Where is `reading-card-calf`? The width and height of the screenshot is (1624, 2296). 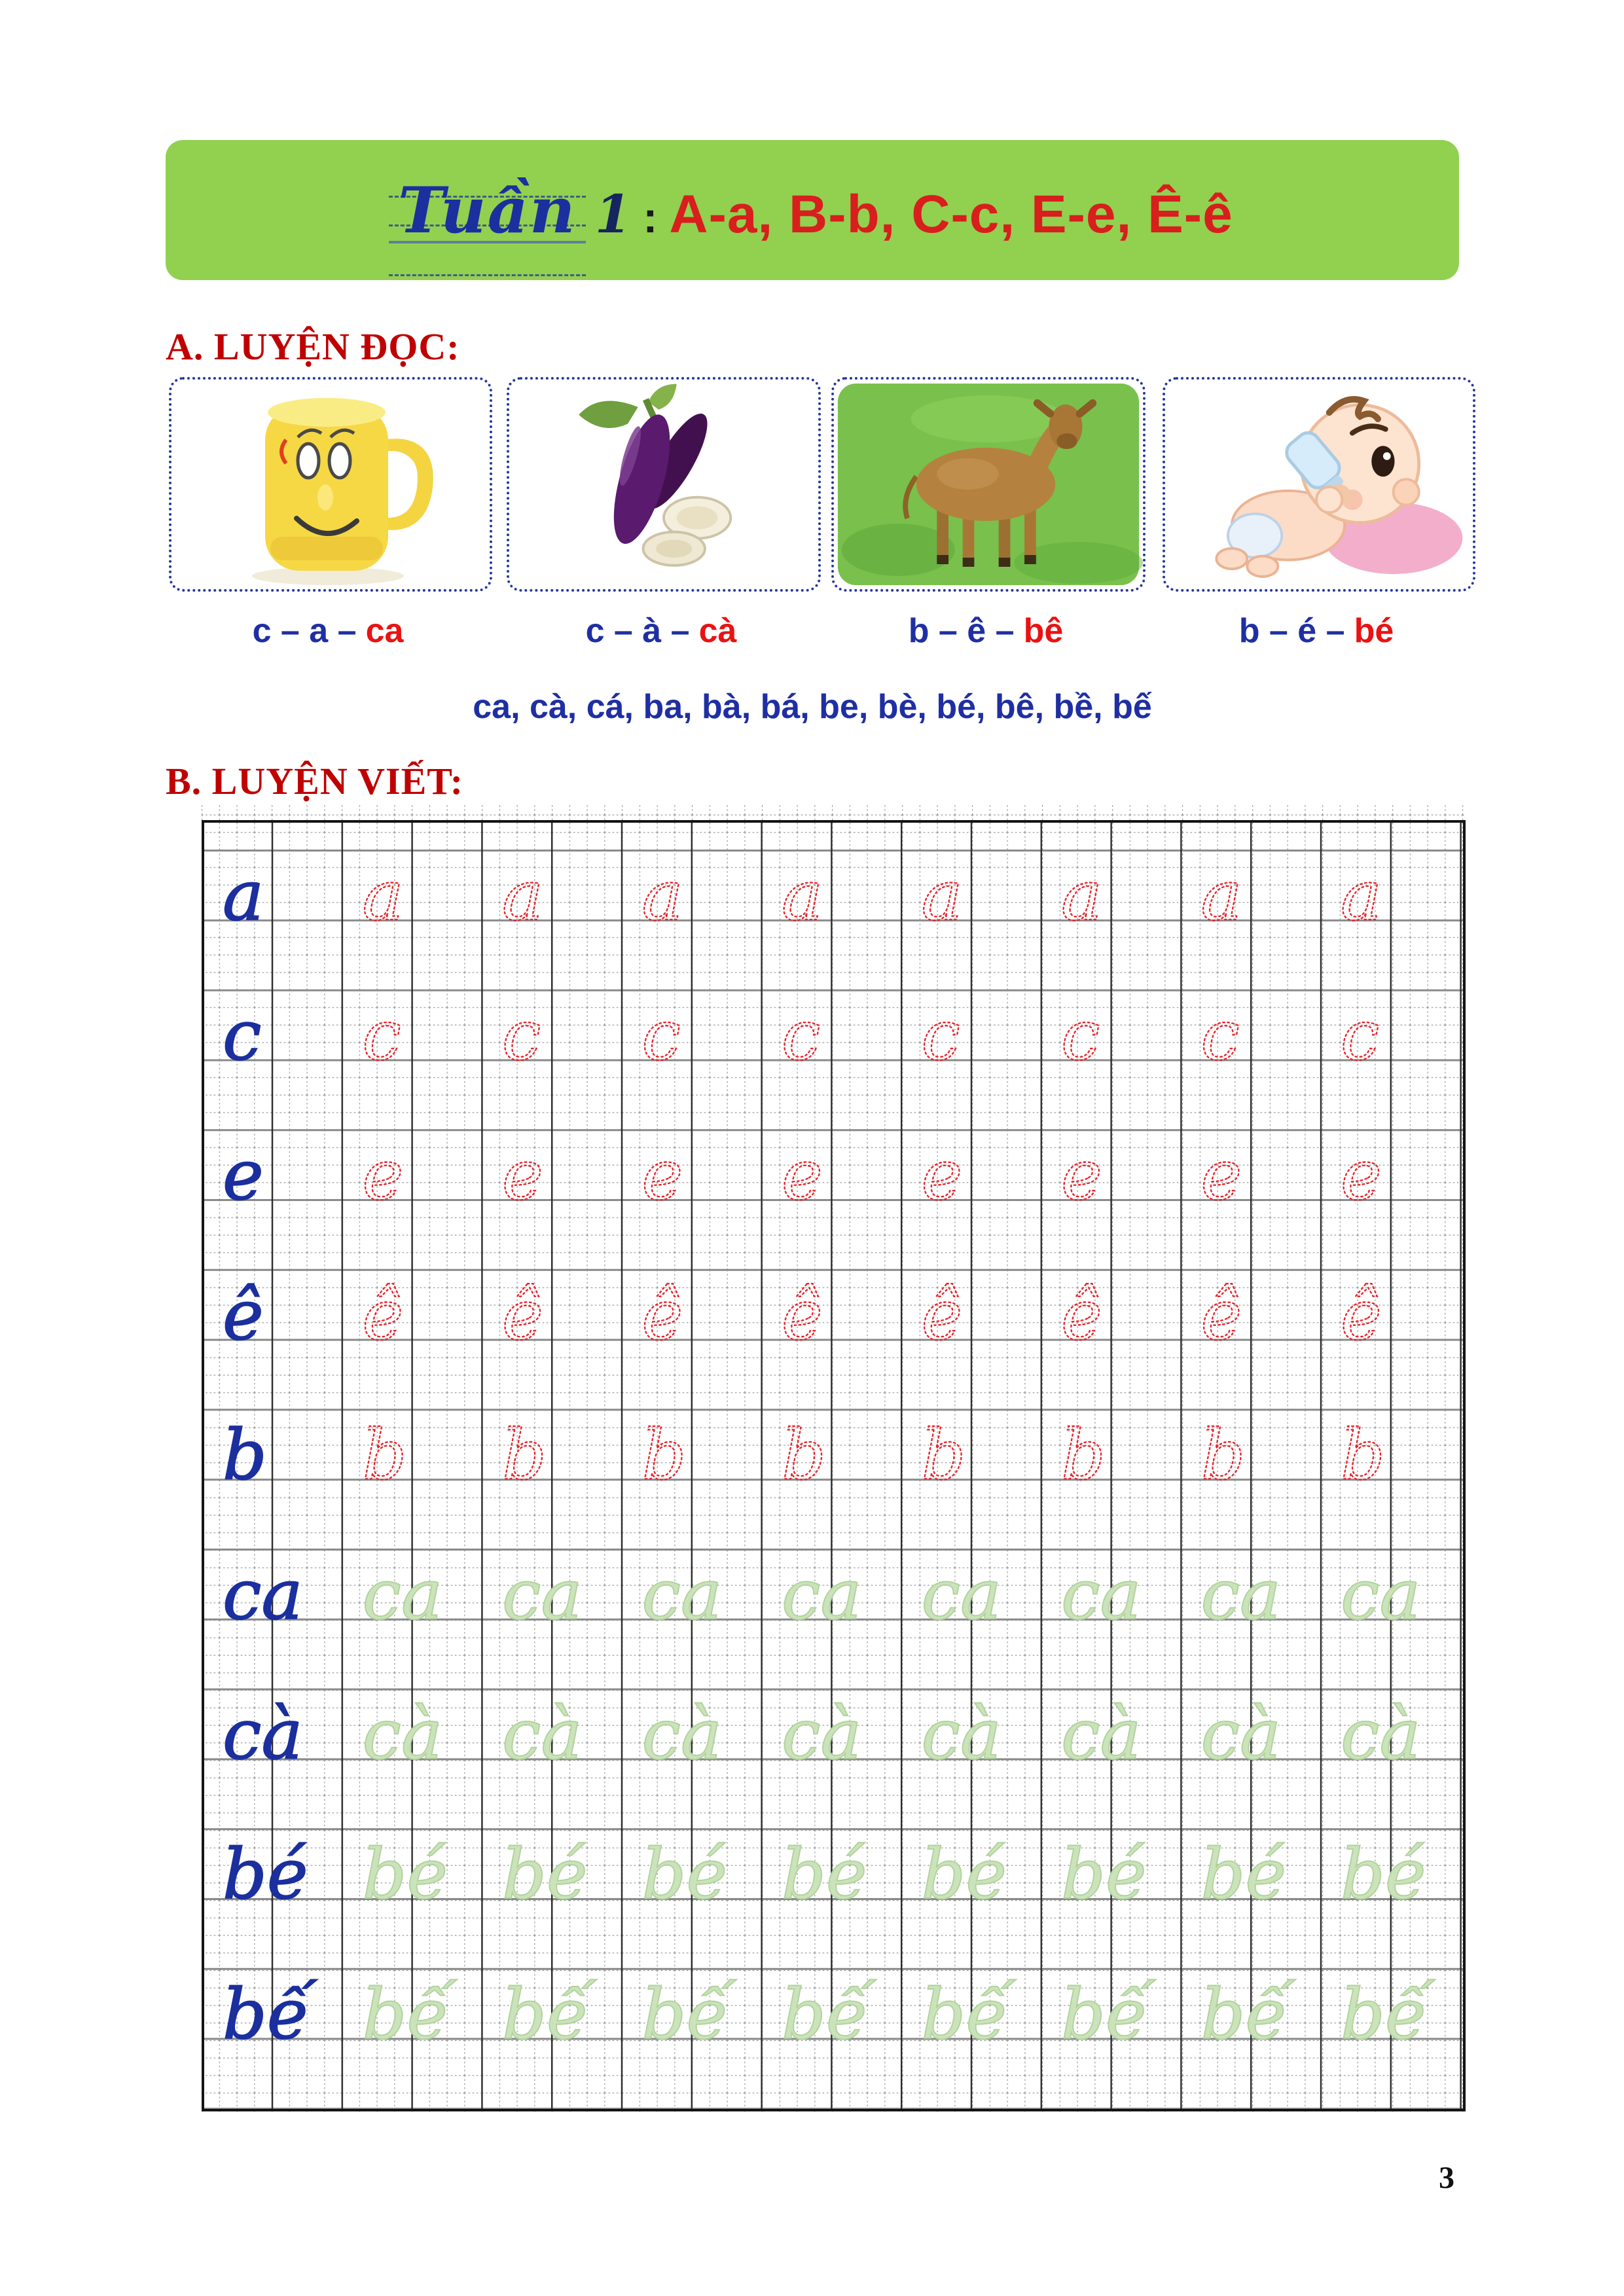 reading-card-calf is located at coordinates (989, 484).